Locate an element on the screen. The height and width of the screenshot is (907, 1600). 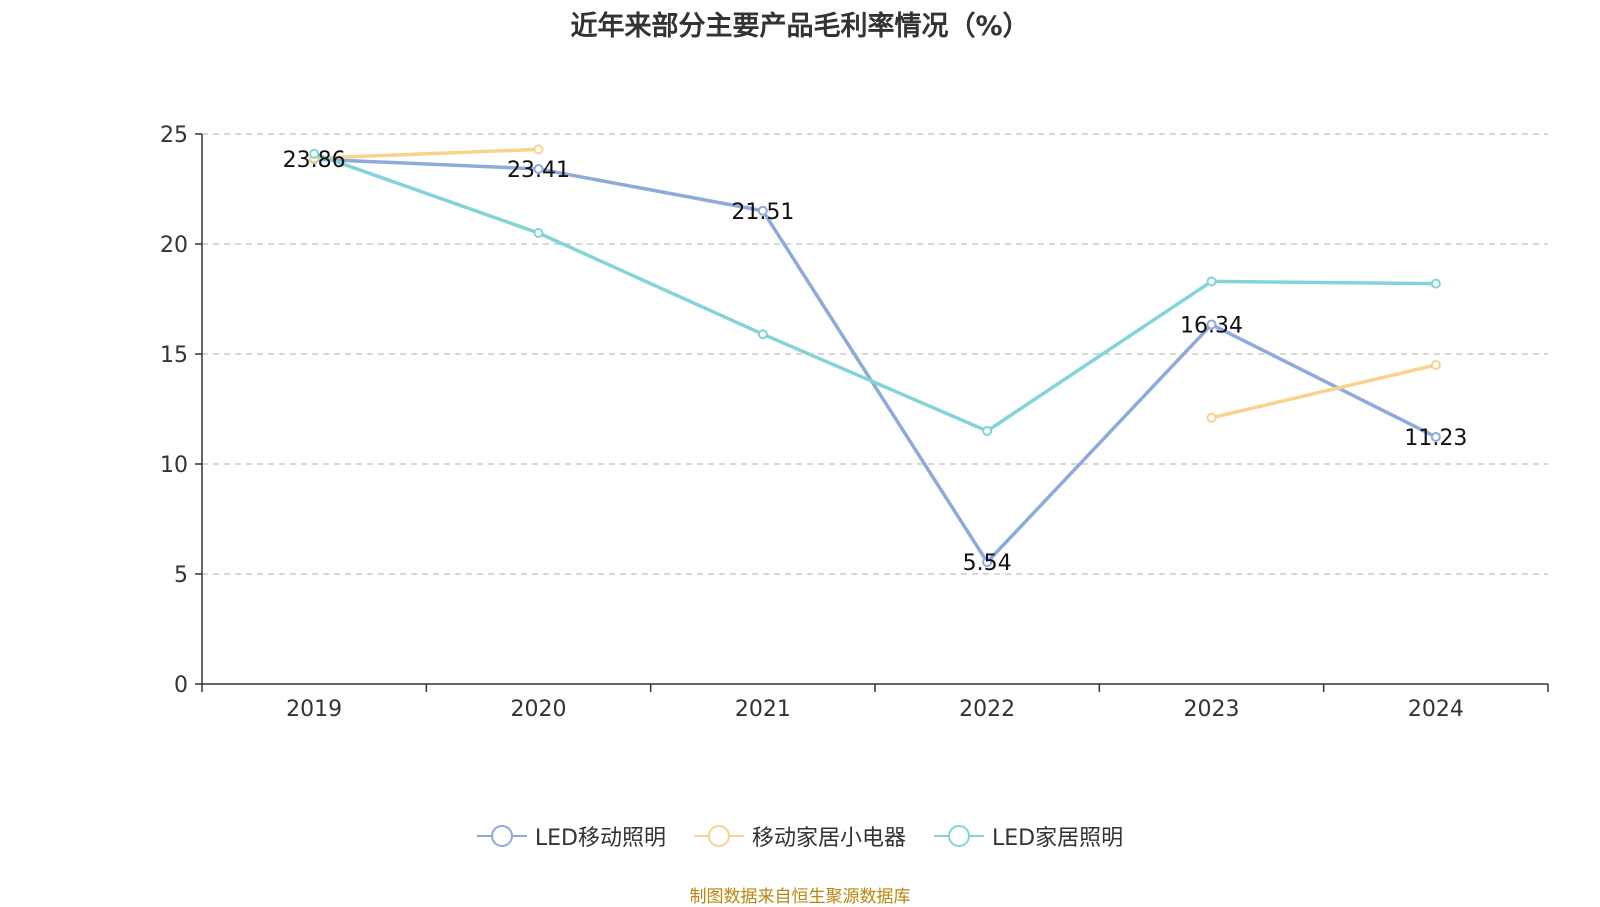
data-label: 11.23 is located at coordinates (1435, 438).